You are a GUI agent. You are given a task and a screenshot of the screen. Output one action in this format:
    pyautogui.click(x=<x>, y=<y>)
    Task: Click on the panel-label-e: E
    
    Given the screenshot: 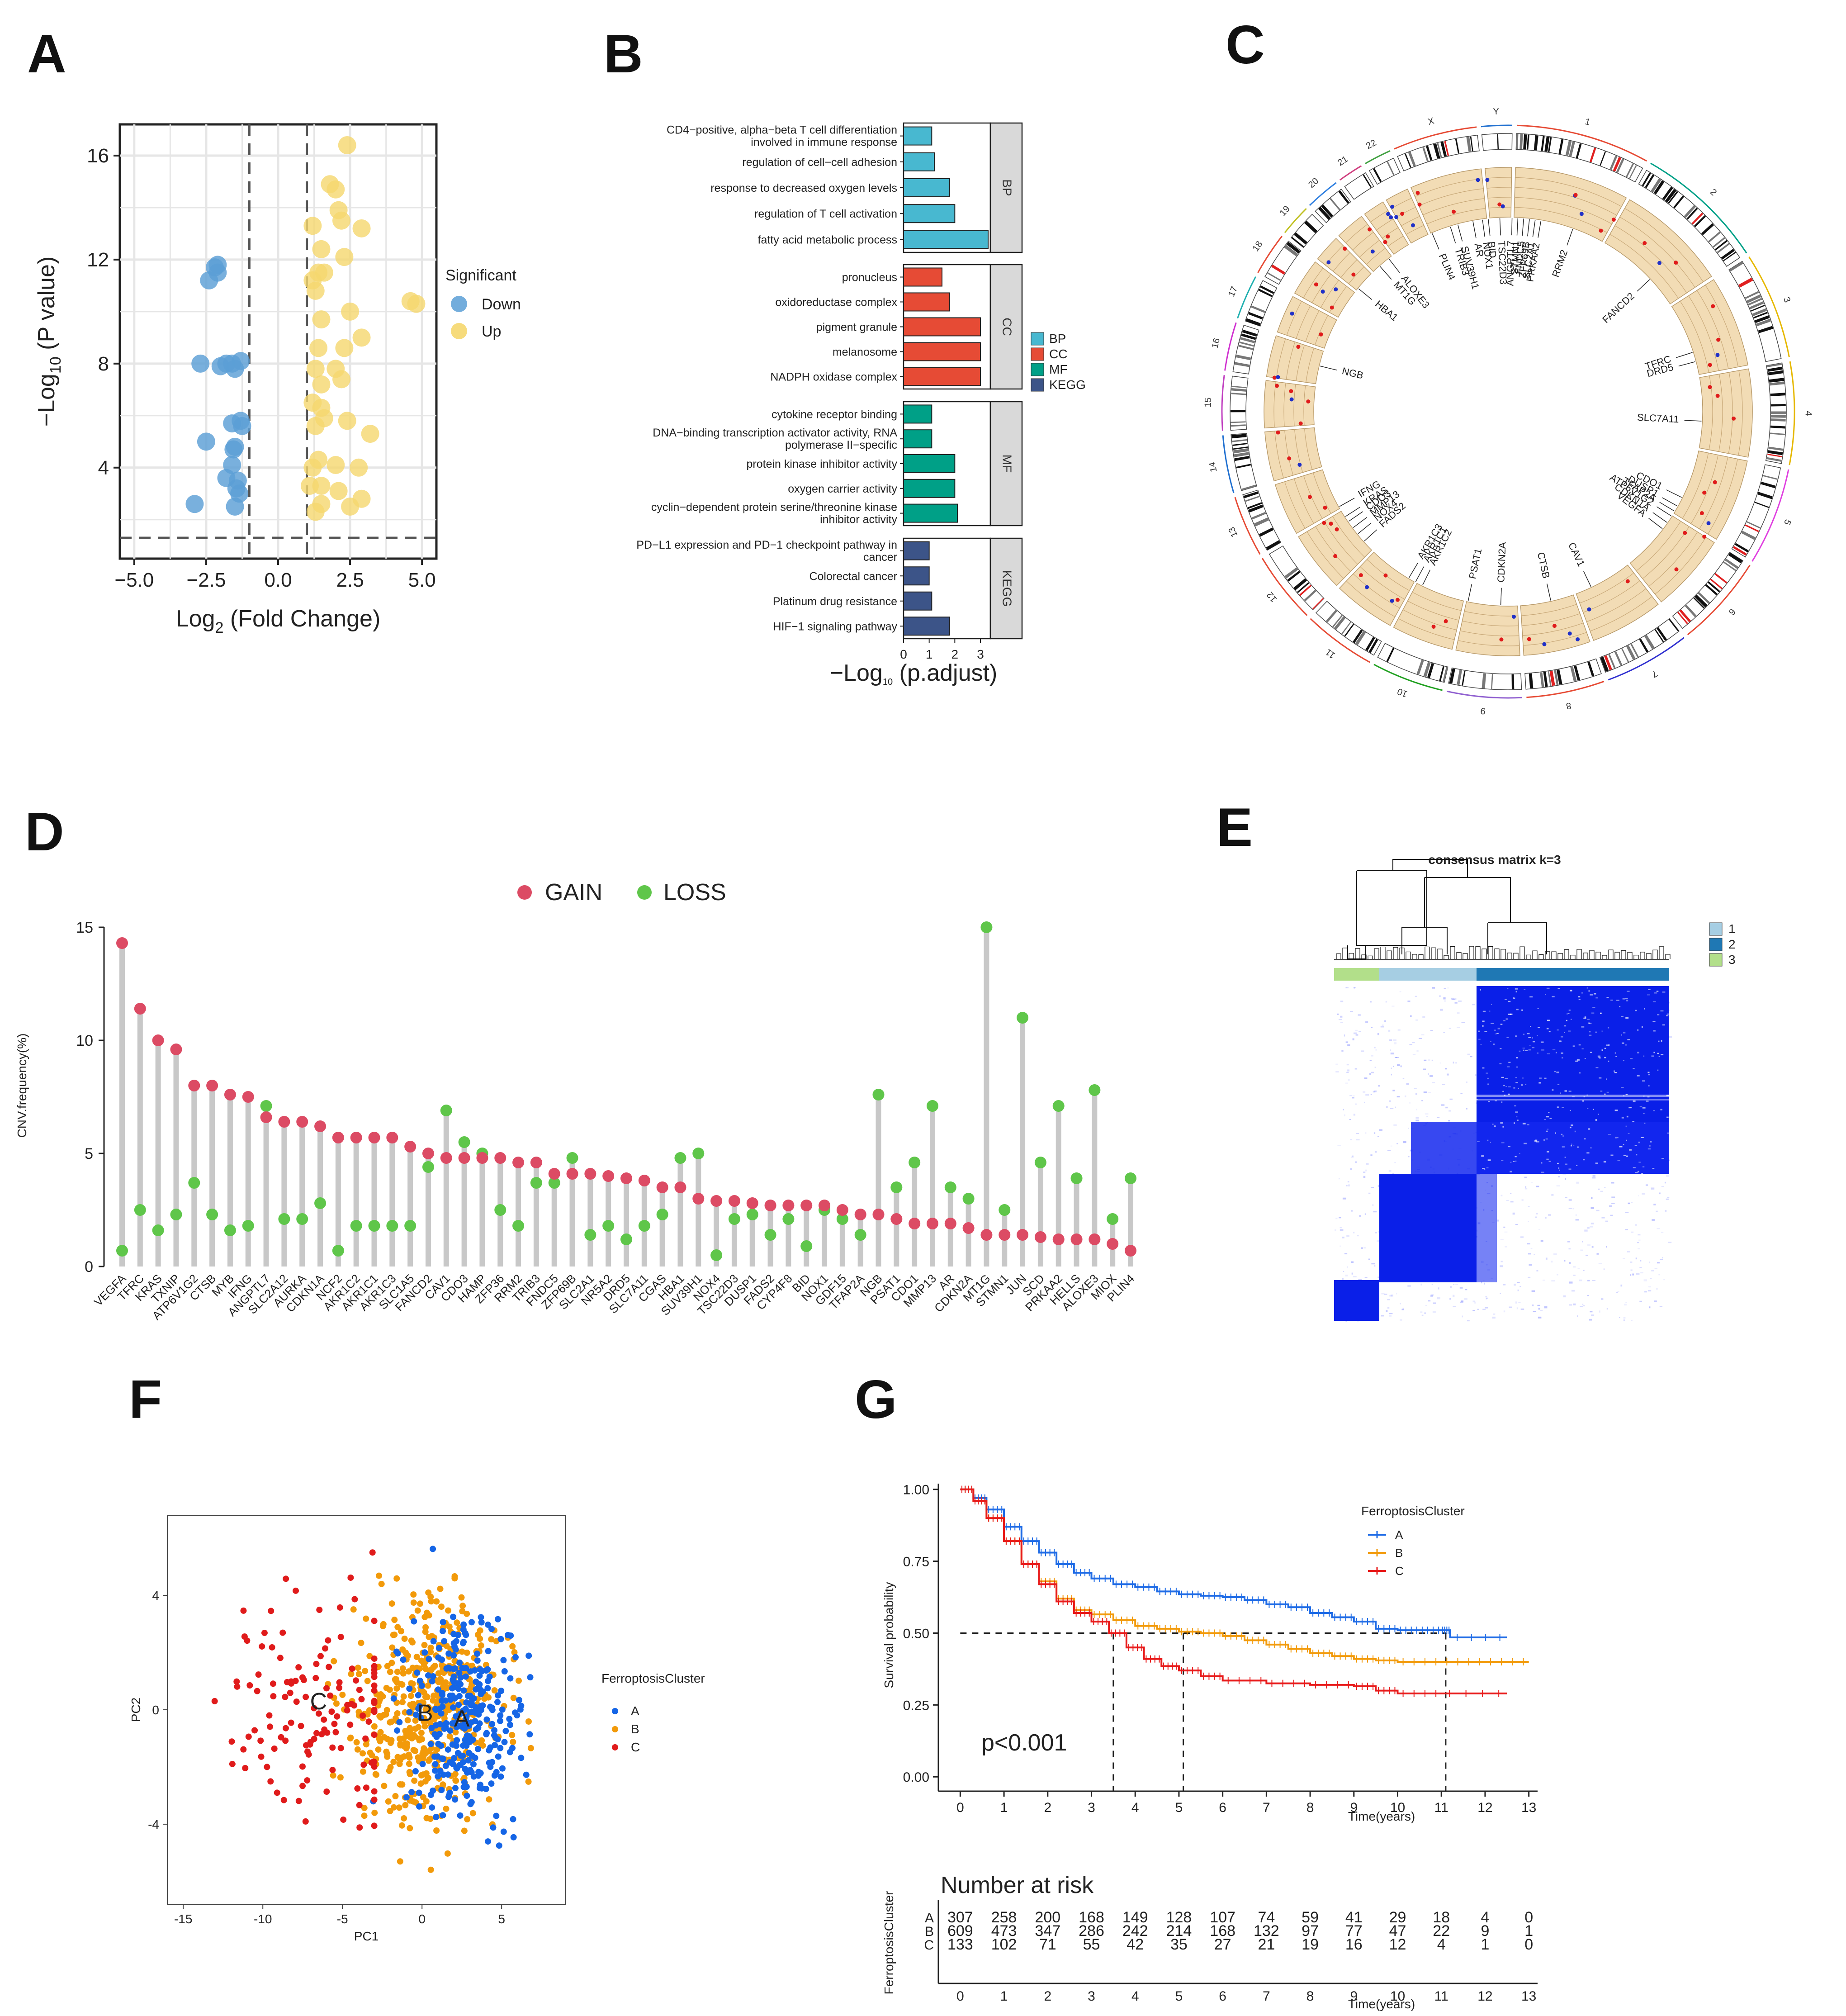 What is the action you would take?
    pyautogui.click(x=1234, y=827)
    